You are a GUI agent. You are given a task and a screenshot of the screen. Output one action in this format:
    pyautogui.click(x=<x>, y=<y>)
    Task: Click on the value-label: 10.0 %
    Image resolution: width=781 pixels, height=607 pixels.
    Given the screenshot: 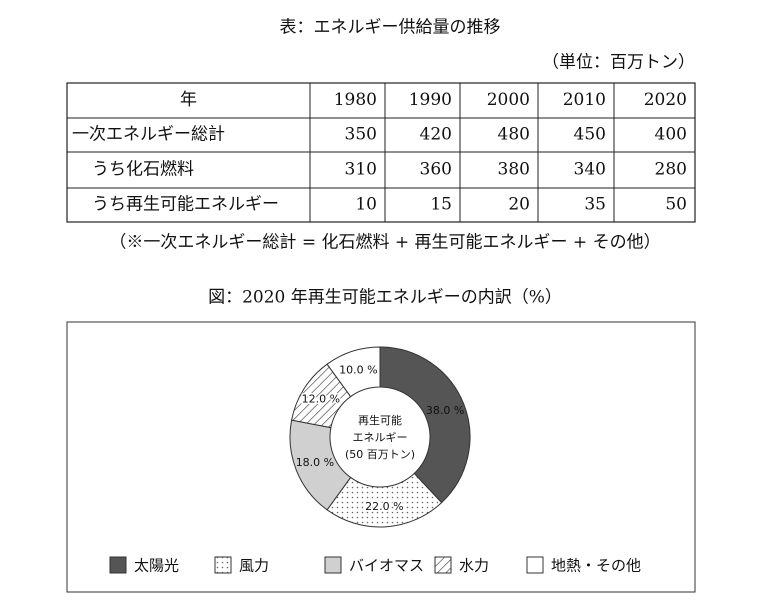 What is the action you would take?
    pyautogui.click(x=358, y=369)
    